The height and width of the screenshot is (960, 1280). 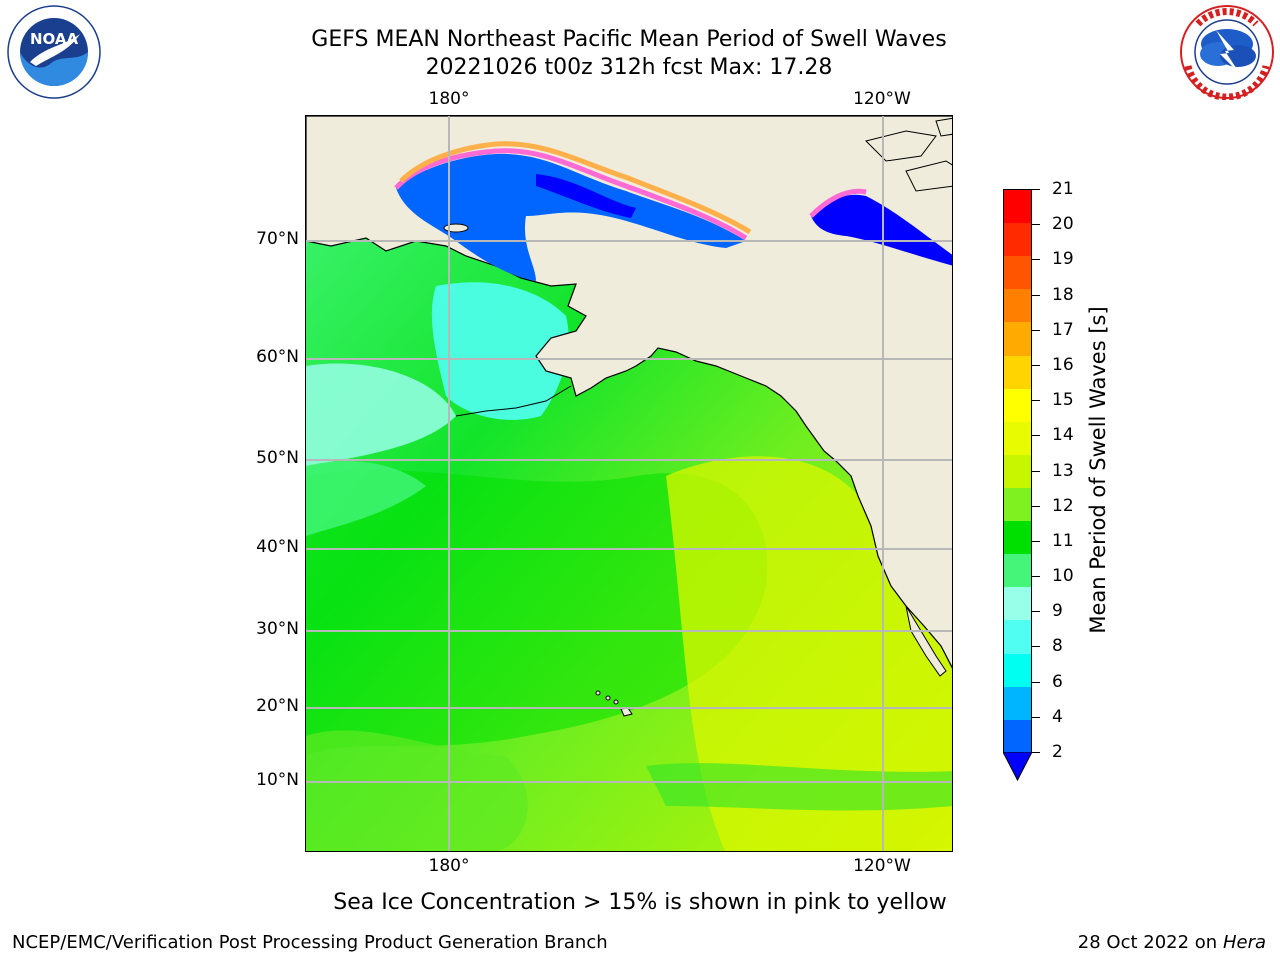 What do you see at coordinates (417, 790) in the screenshot?
I see `southwest-green-zone` at bounding box center [417, 790].